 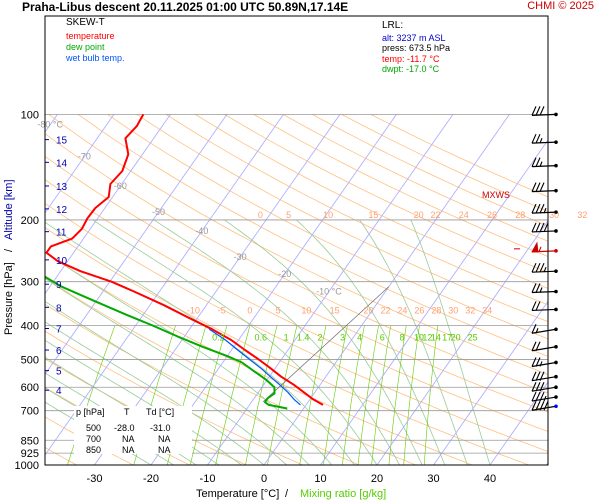 What do you see at coordinates (30, 388) in the screenshot?
I see `pressure-tick-label: 600` at bounding box center [30, 388].